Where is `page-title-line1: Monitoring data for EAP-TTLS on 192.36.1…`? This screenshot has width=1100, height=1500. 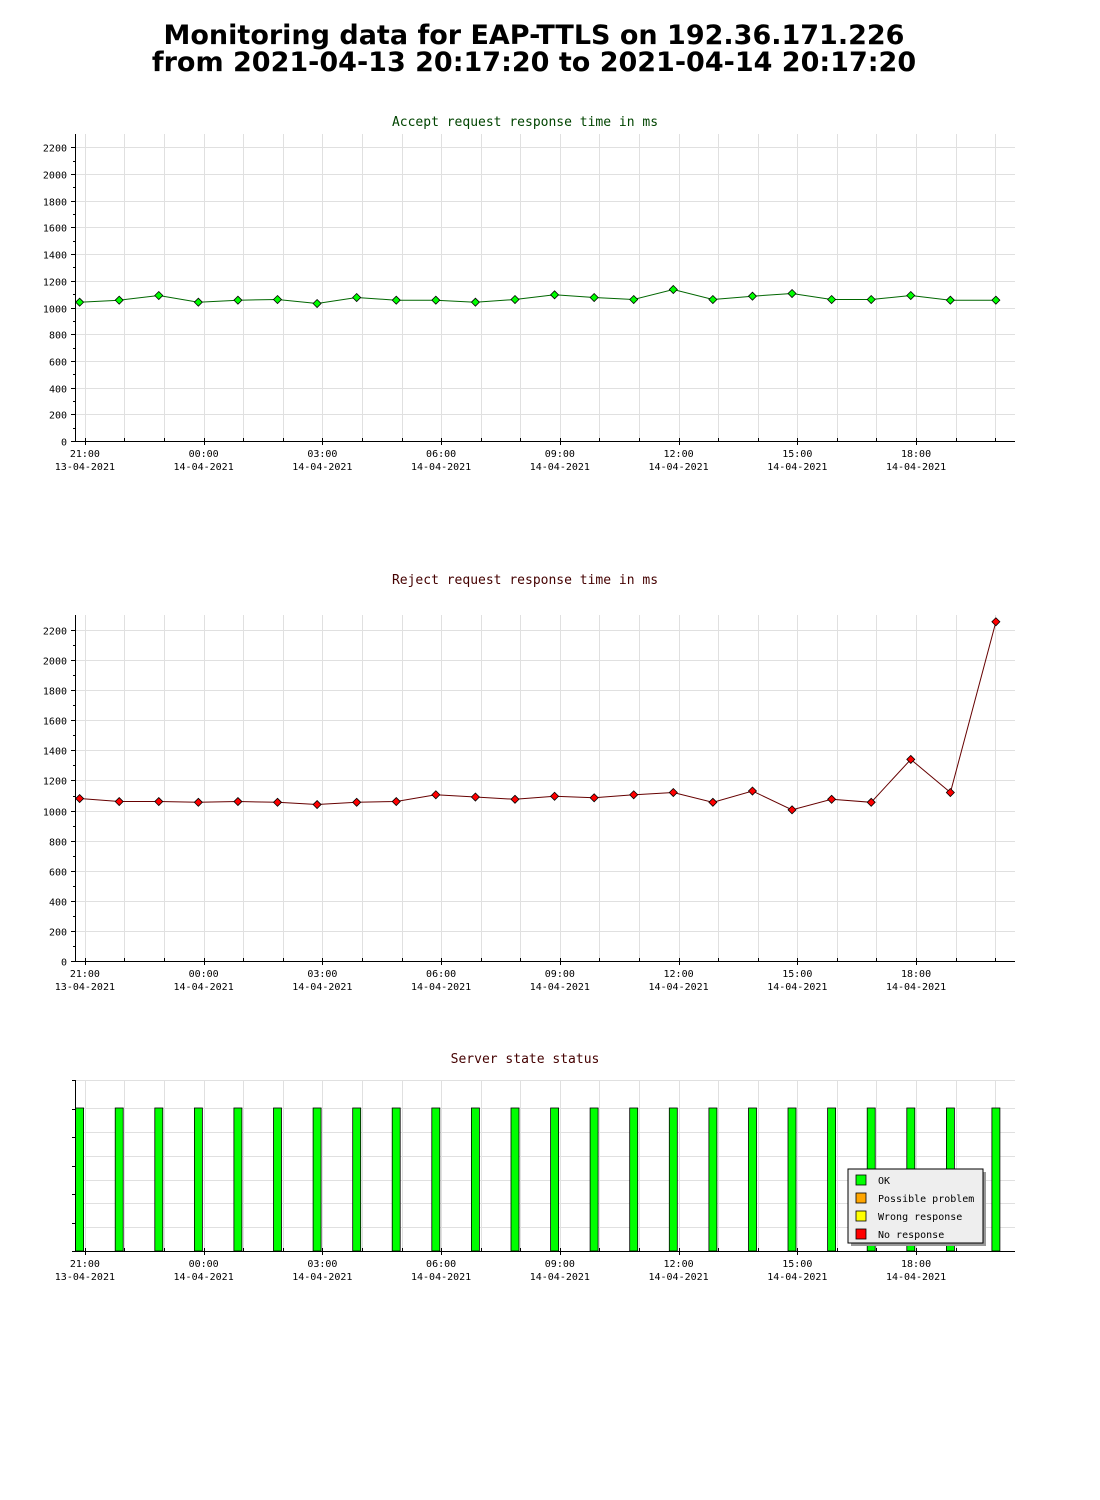 page-title-line1: Monitoring data for EAP-TTLS on 192.36.1… is located at coordinates (534, 35).